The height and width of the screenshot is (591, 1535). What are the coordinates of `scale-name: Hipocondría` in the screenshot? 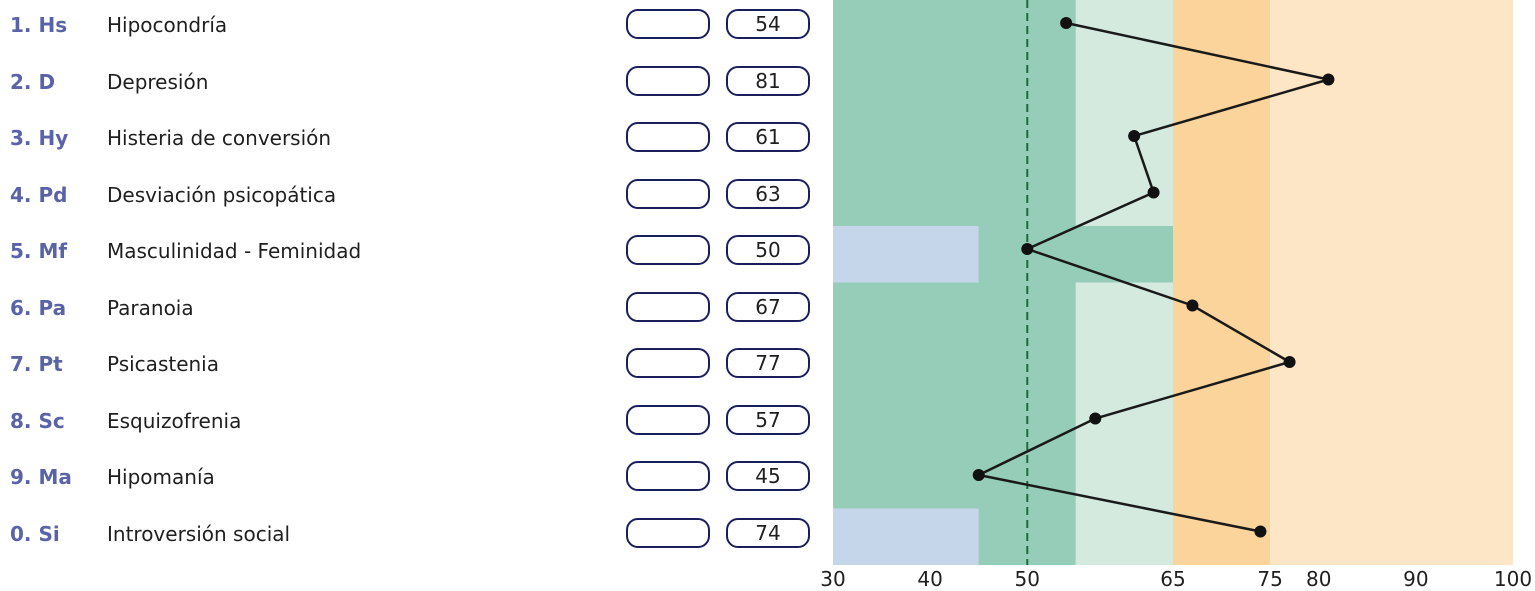 It's located at (167, 25).